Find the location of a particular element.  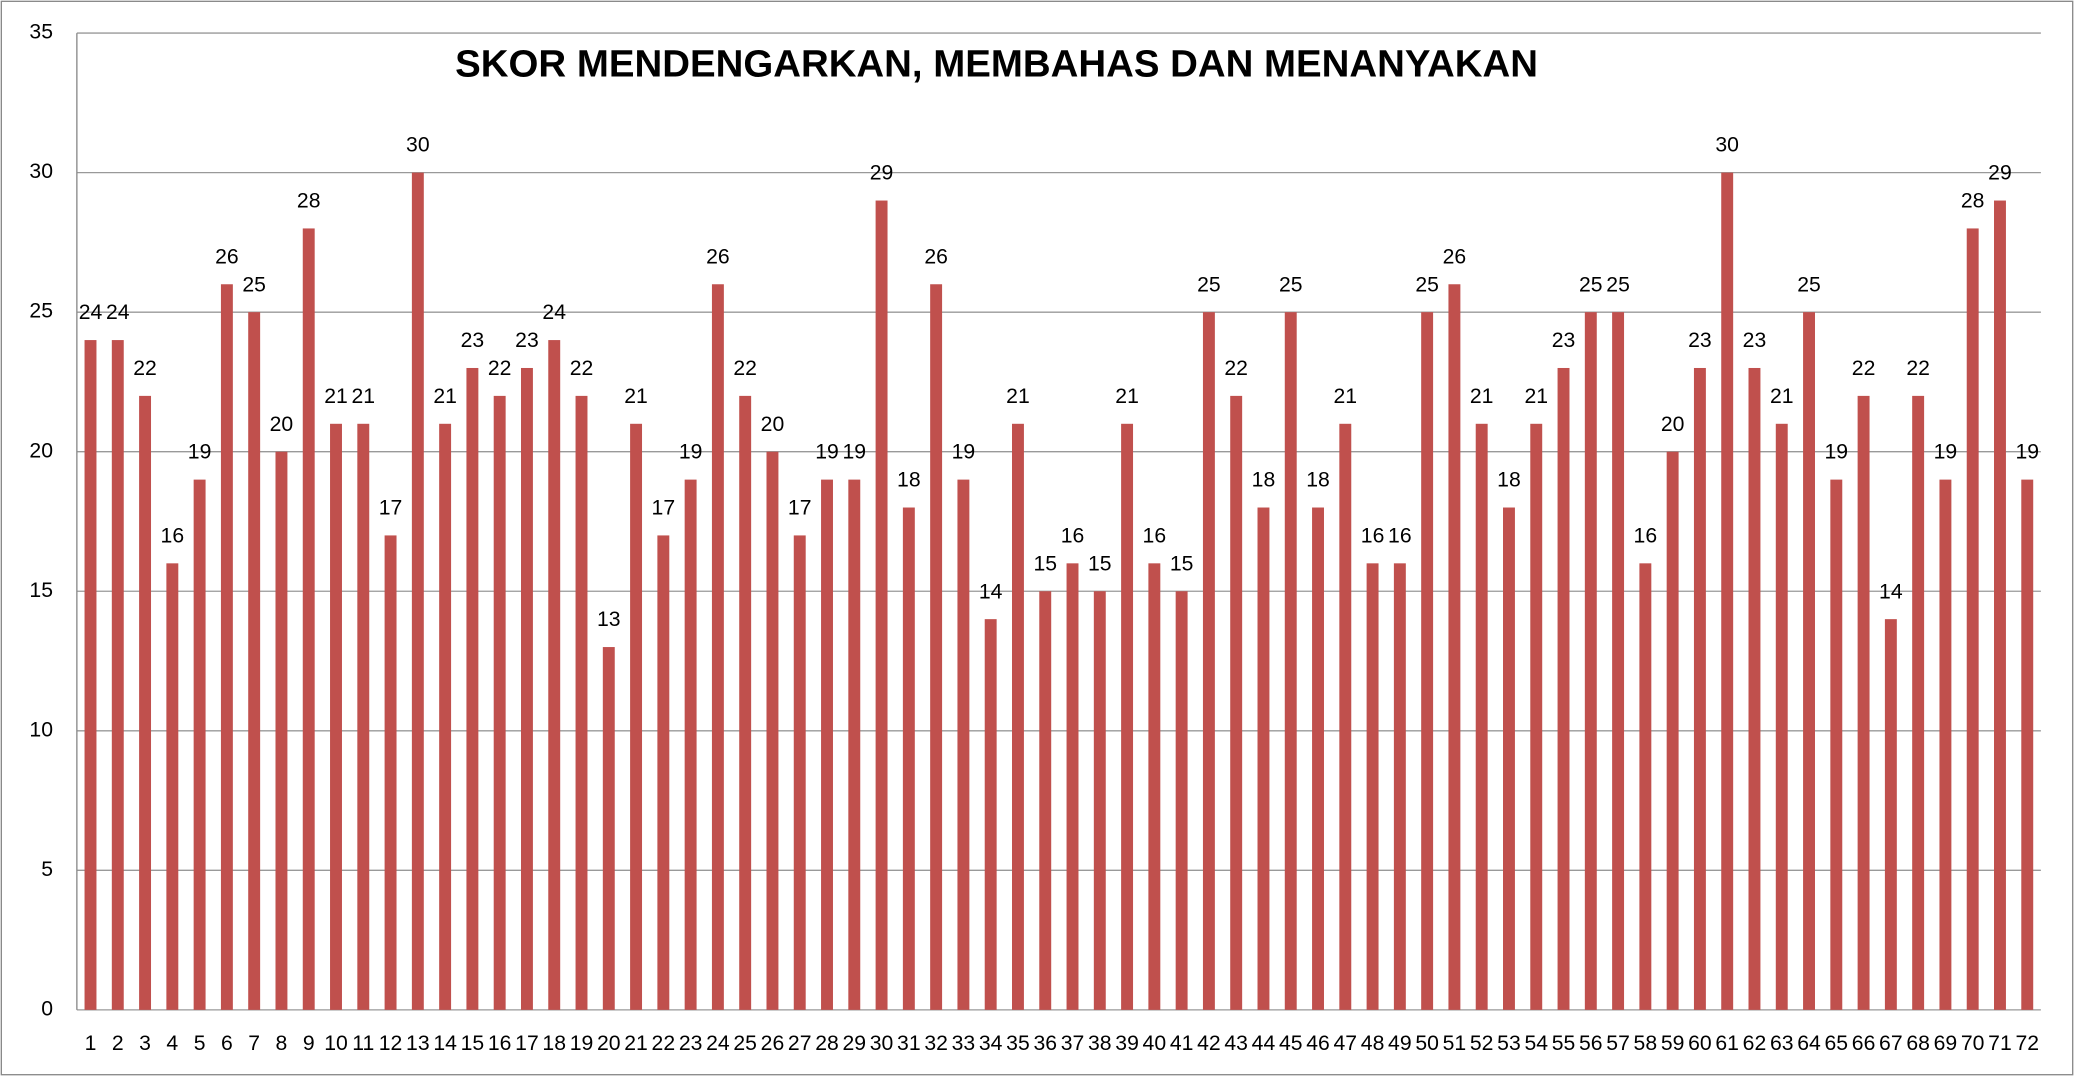

x-tick-label: 24 is located at coordinates (718, 1043).